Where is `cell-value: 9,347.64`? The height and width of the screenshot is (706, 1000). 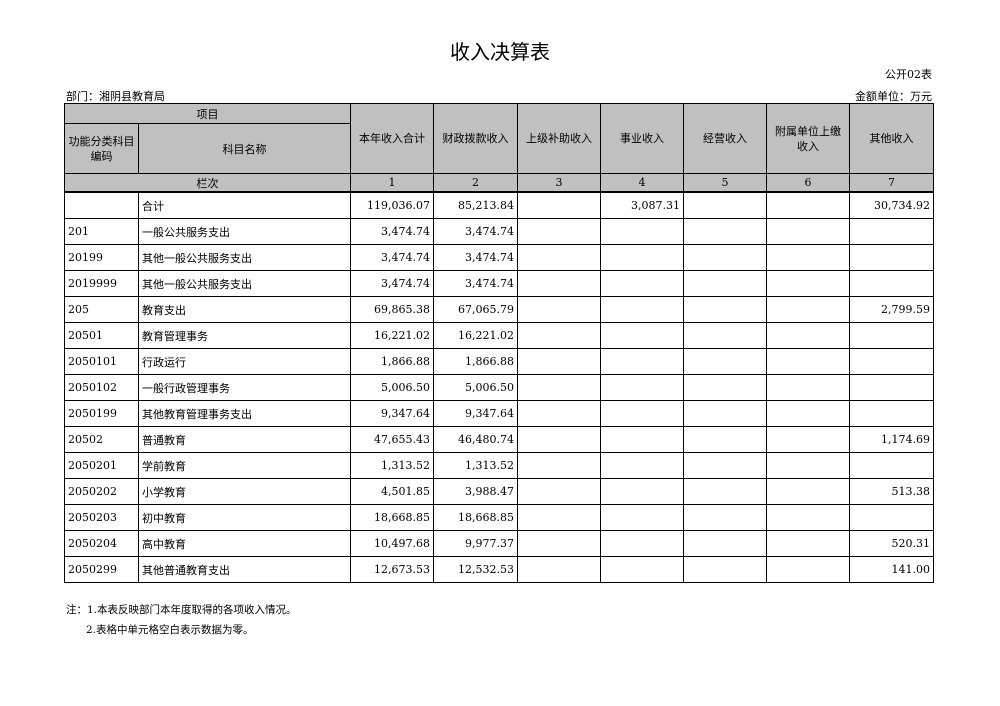
cell-value: 9,347.64 is located at coordinates (475, 413).